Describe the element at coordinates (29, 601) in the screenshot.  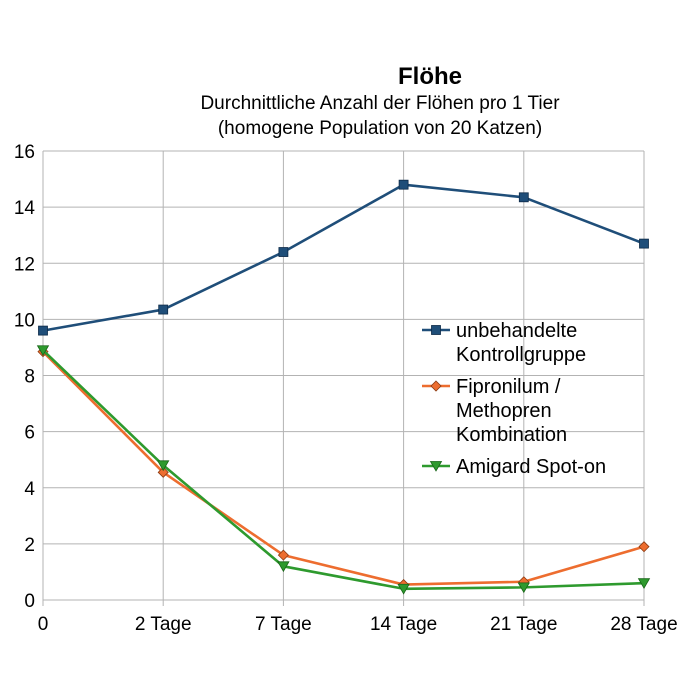
I see `y-tick-label: 0` at that location.